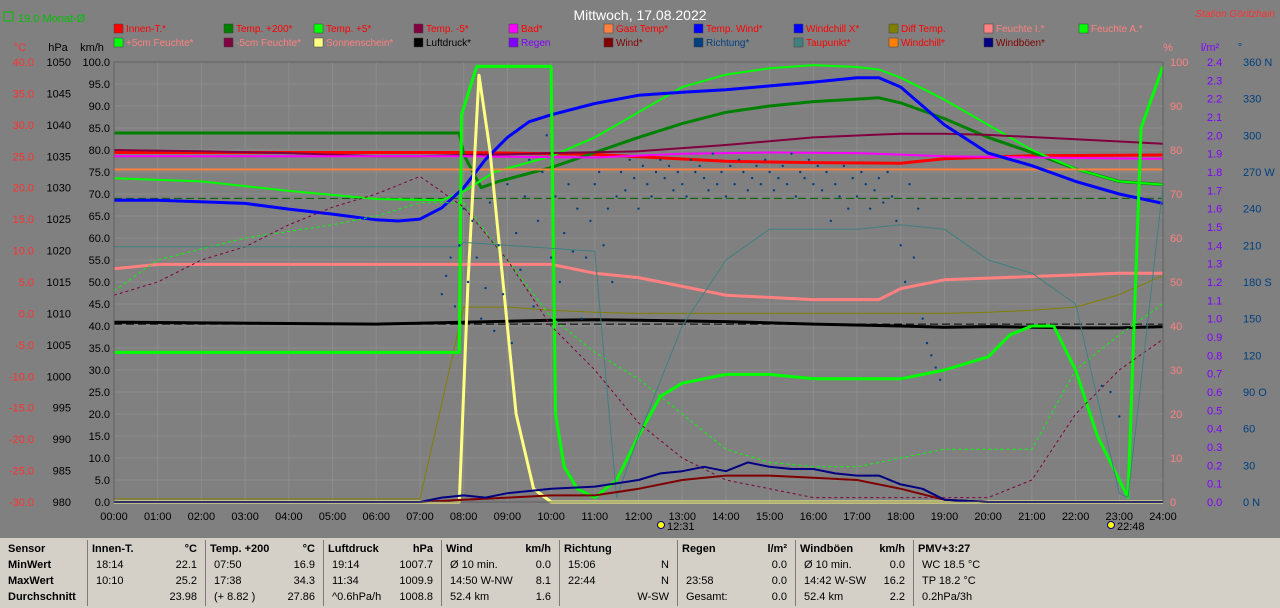 The height and width of the screenshot is (608, 1280). I want to click on celsius-tick: 30.0, so click(23, 126).